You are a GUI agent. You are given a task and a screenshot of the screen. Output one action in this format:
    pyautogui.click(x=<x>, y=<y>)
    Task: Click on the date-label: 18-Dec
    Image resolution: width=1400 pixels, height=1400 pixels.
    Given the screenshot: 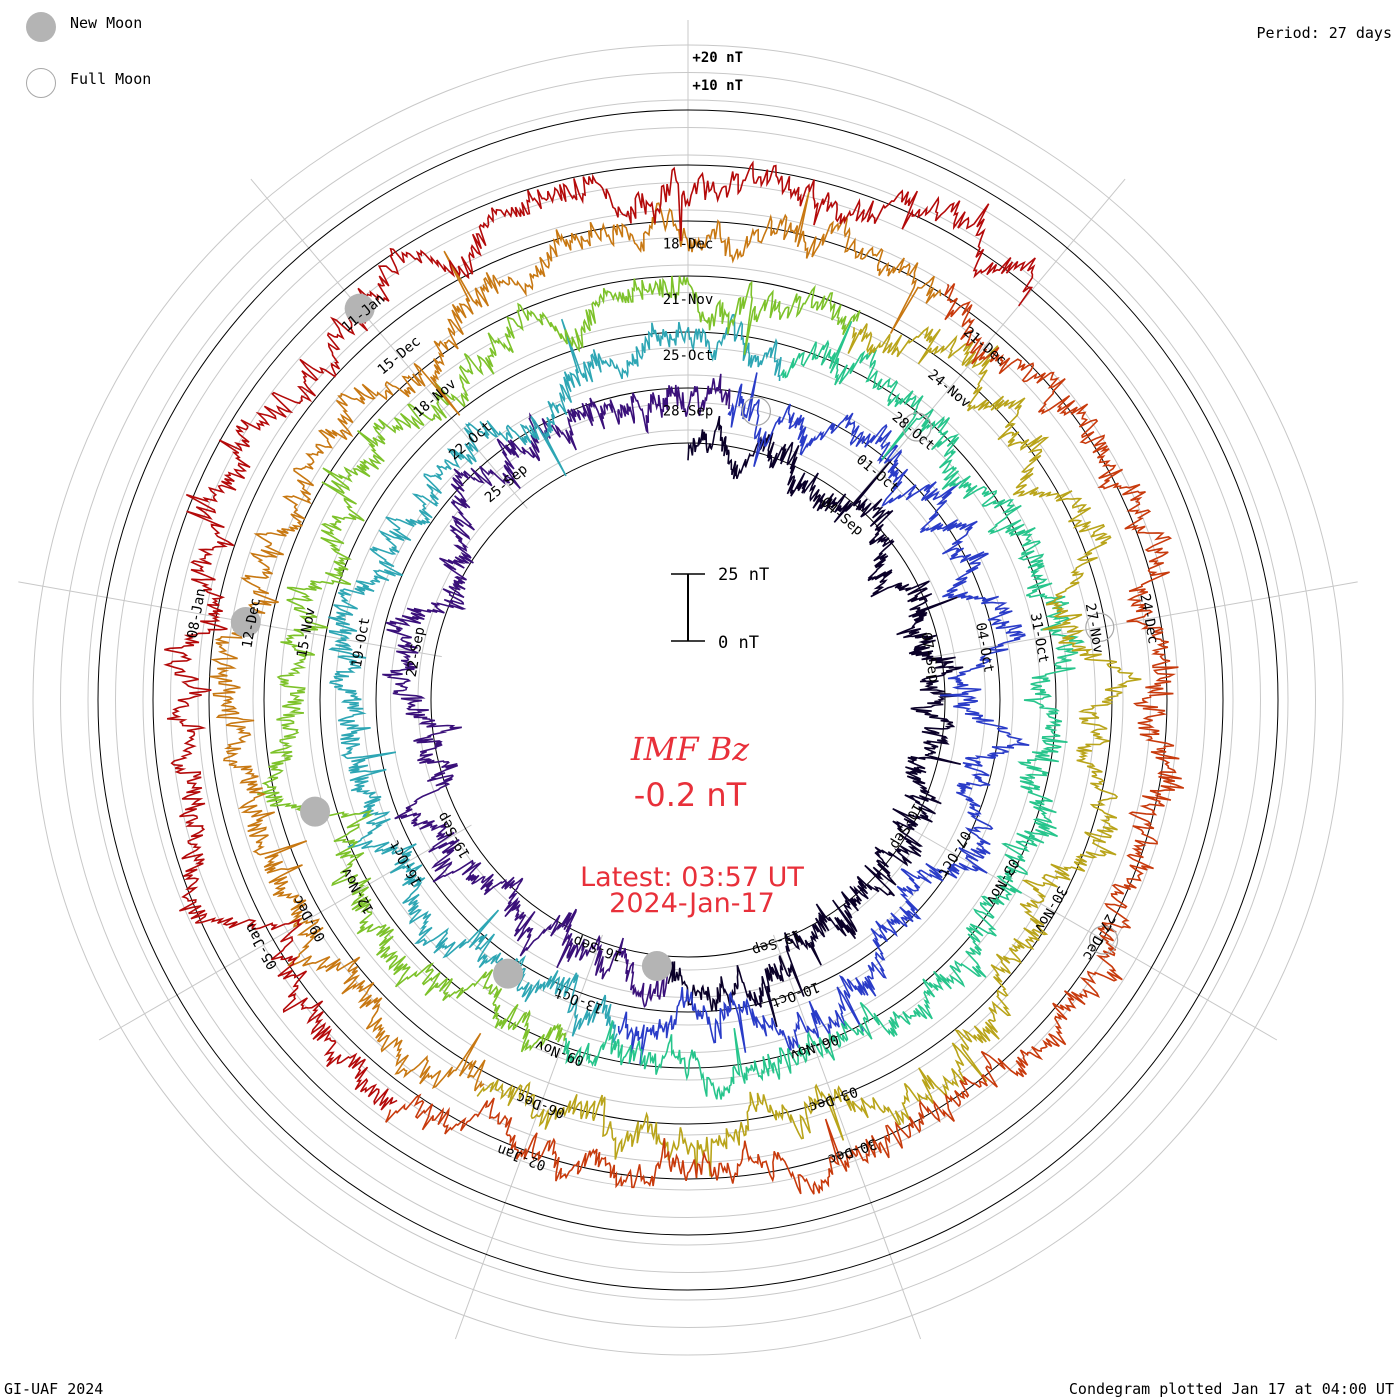 What is the action you would take?
    pyautogui.click(x=688, y=245)
    